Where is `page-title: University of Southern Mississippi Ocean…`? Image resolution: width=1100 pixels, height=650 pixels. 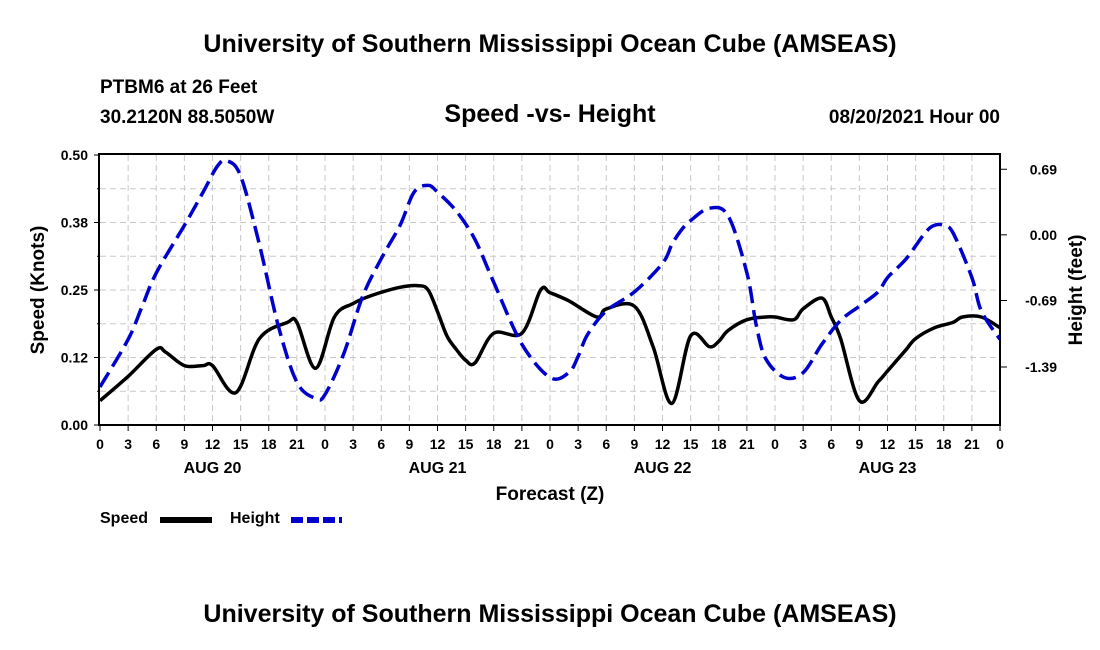 page-title: University of Southern Mississippi Ocean… is located at coordinates (550, 44).